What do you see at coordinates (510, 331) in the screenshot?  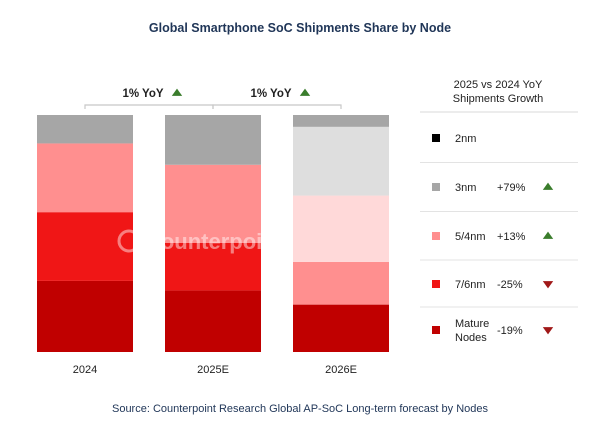 I see `legend-growth-value: -19%` at bounding box center [510, 331].